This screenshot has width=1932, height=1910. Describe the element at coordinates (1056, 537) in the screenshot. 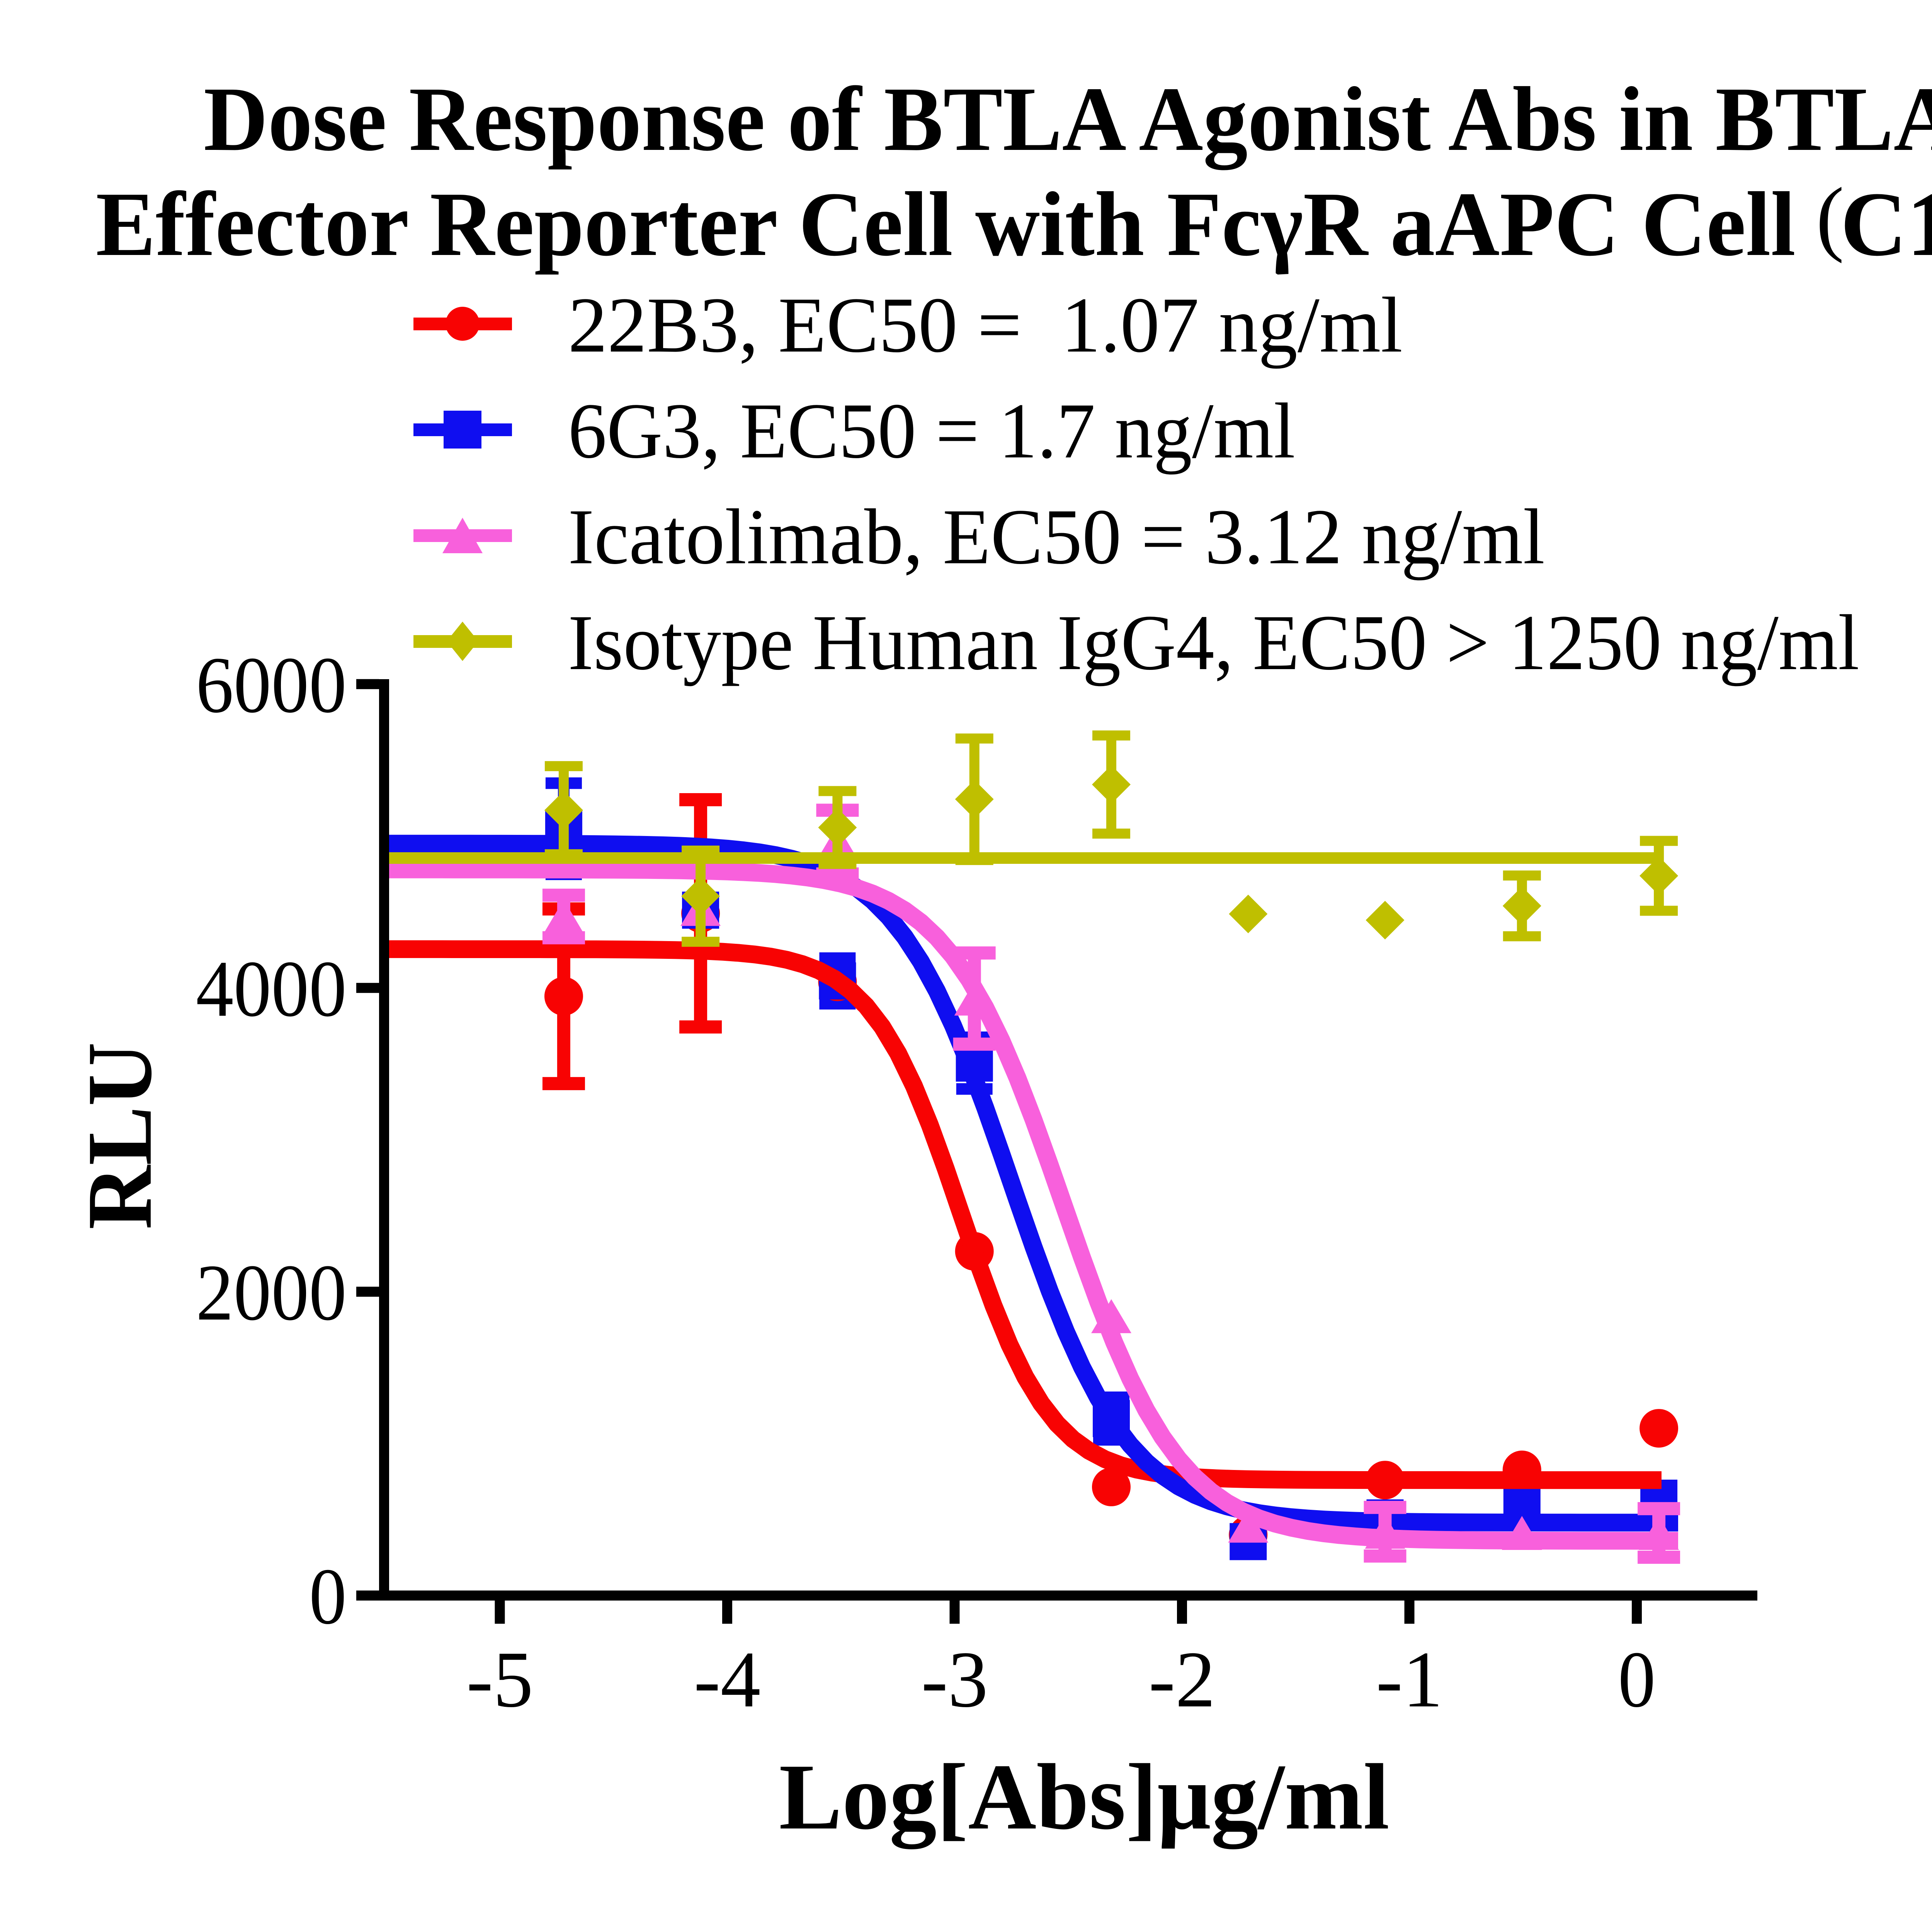

I see `svg-text: Icatolimab, EC50 = 3.12 ng/ml` at that location.